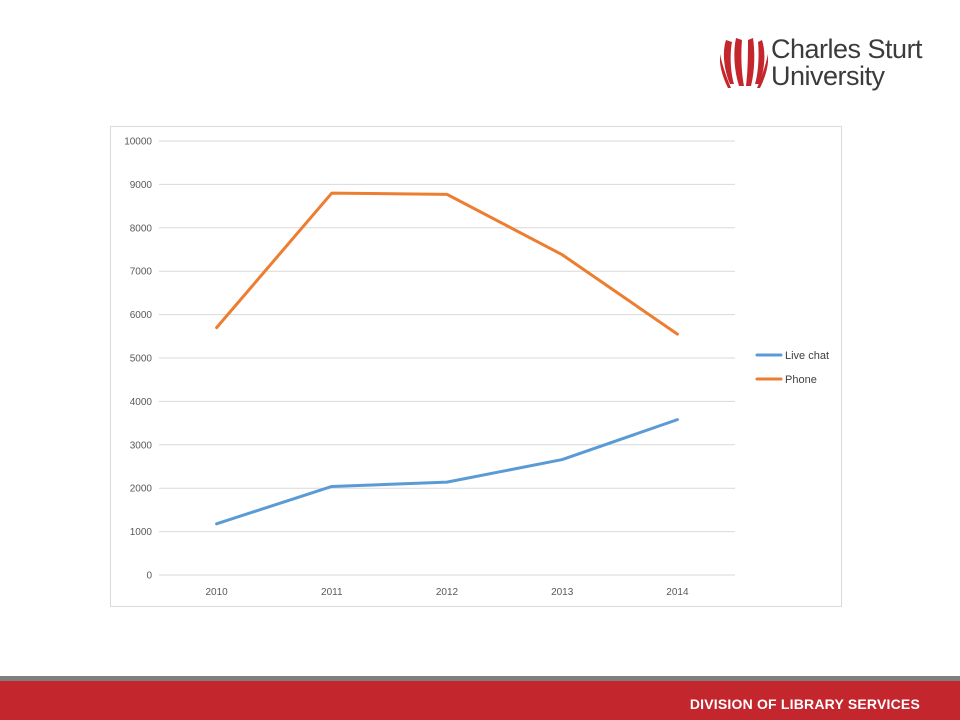  What do you see at coordinates (447, 592) in the screenshot?
I see `x-tick-label: 2012` at bounding box center [447, 592].